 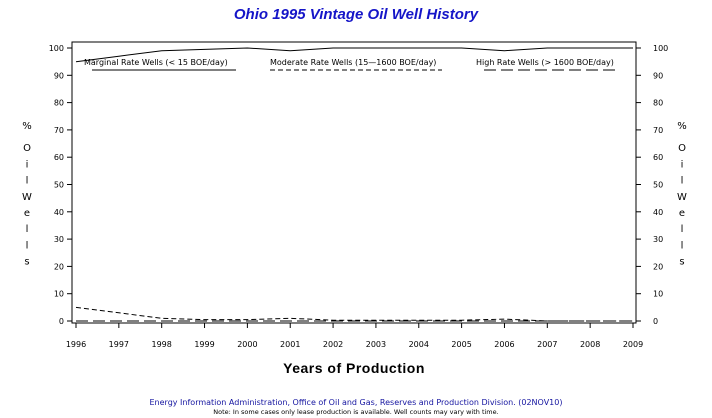 I want to click on y-tick-label-right: 40, so click(x=658, y=212).